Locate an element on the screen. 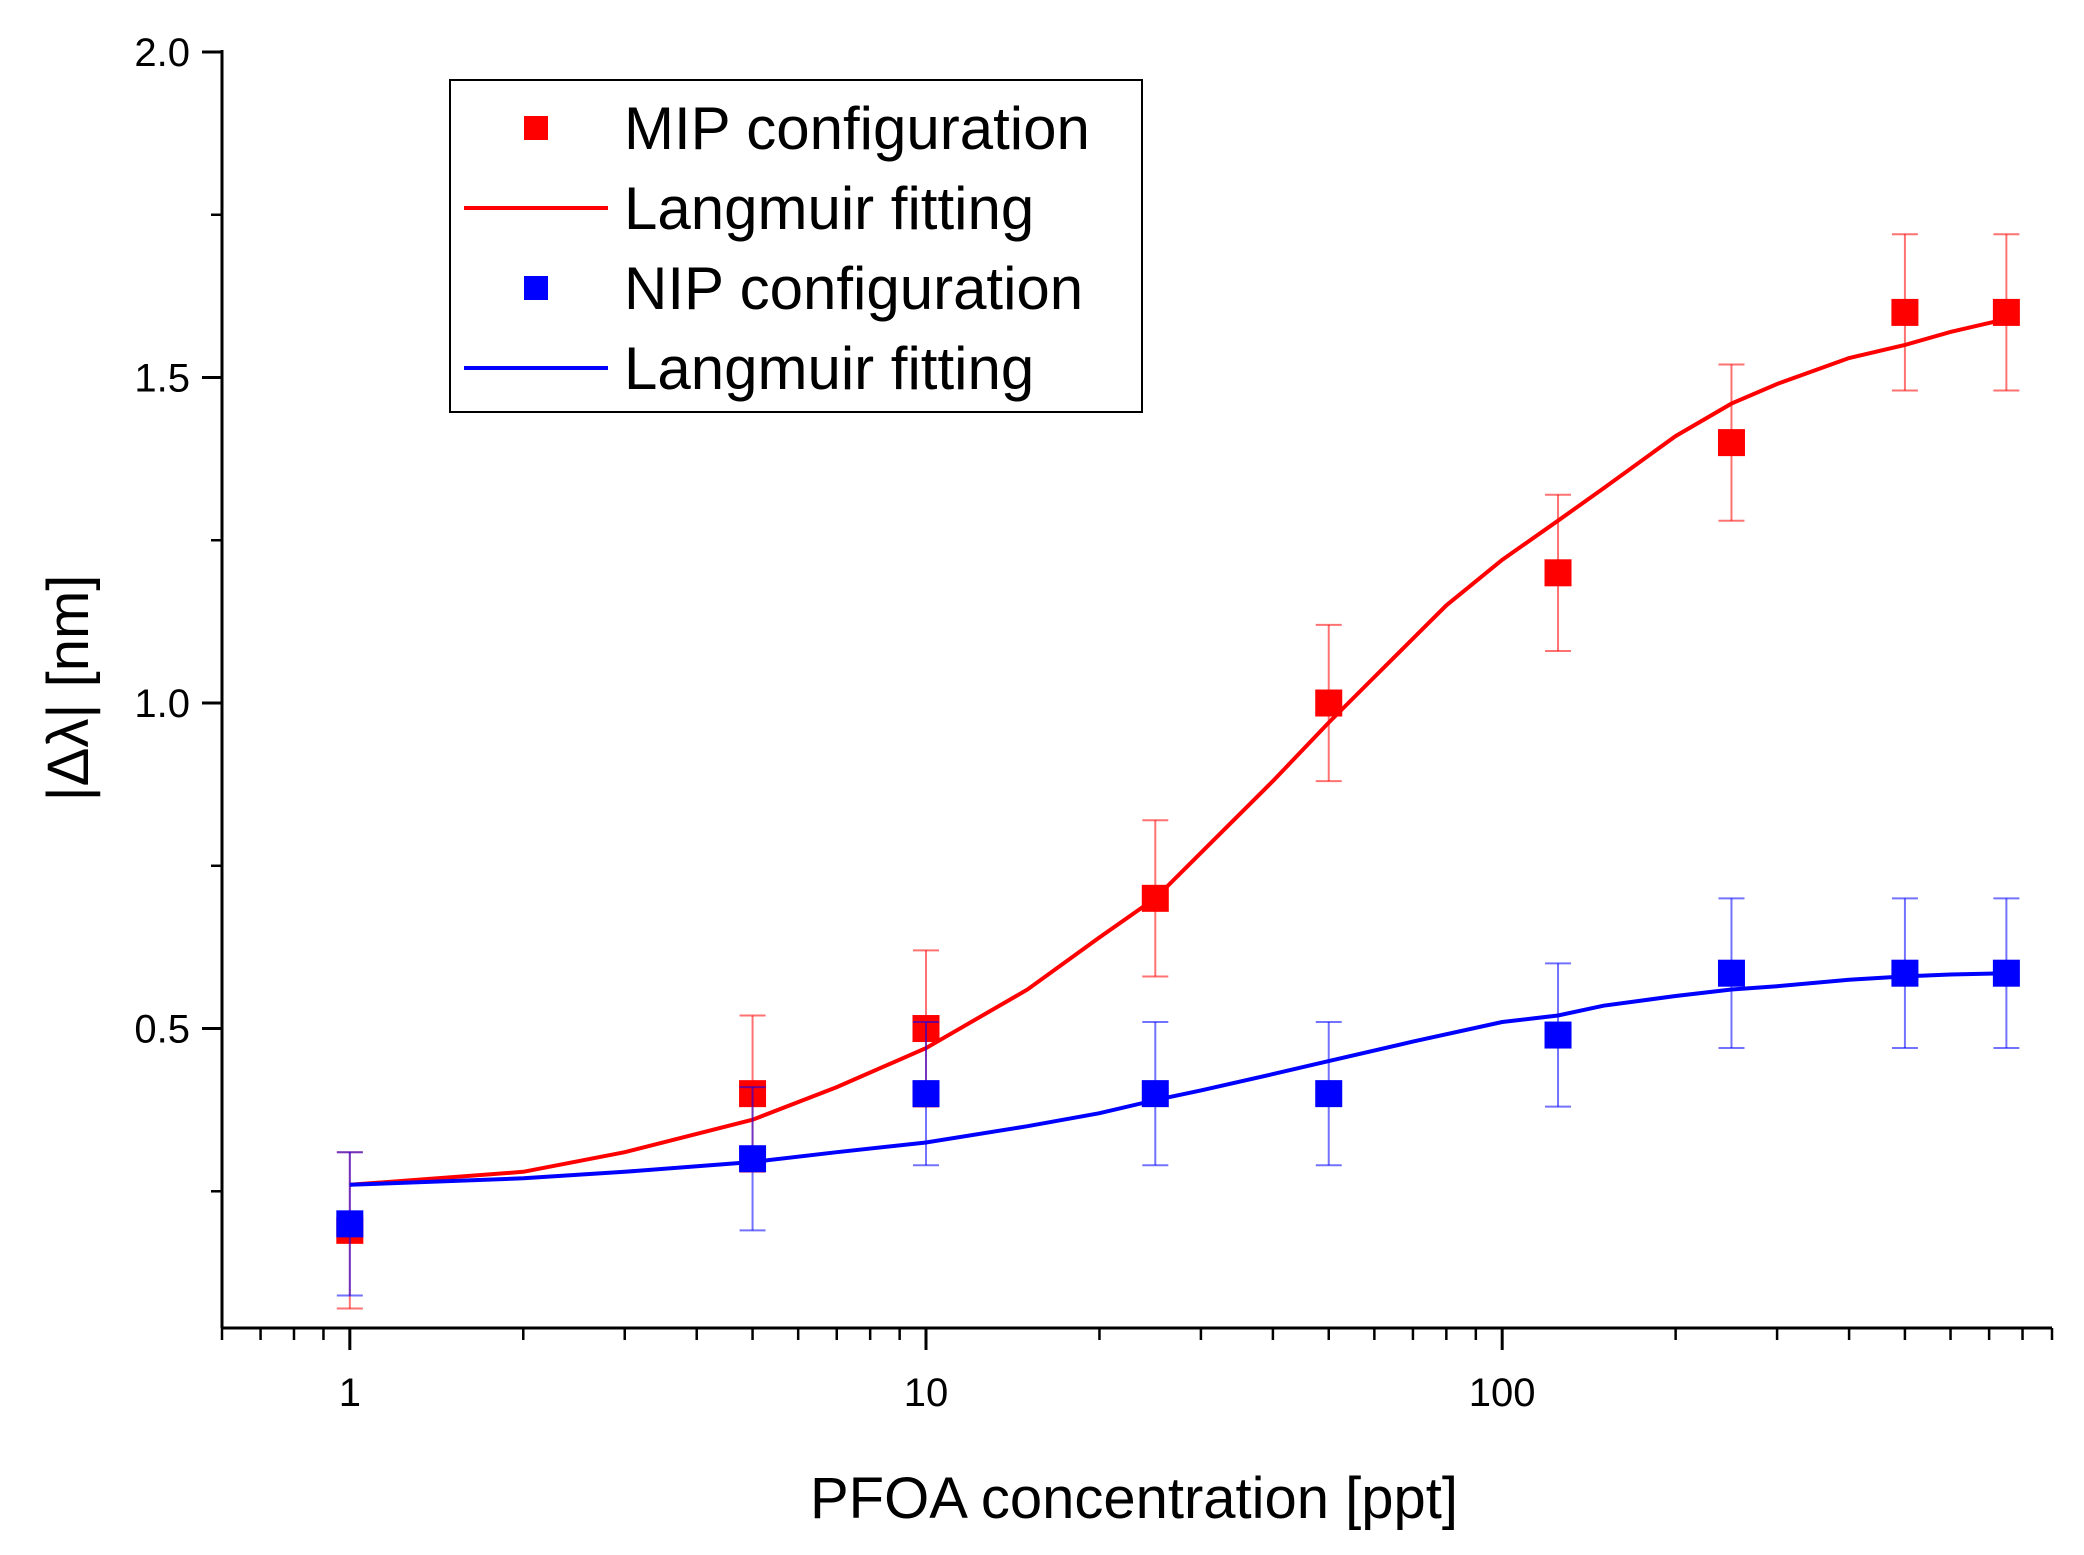 The width and height of the screenshot is (2084, 1555). legend-label: MIP configuration is located at coordinates (857, 128).